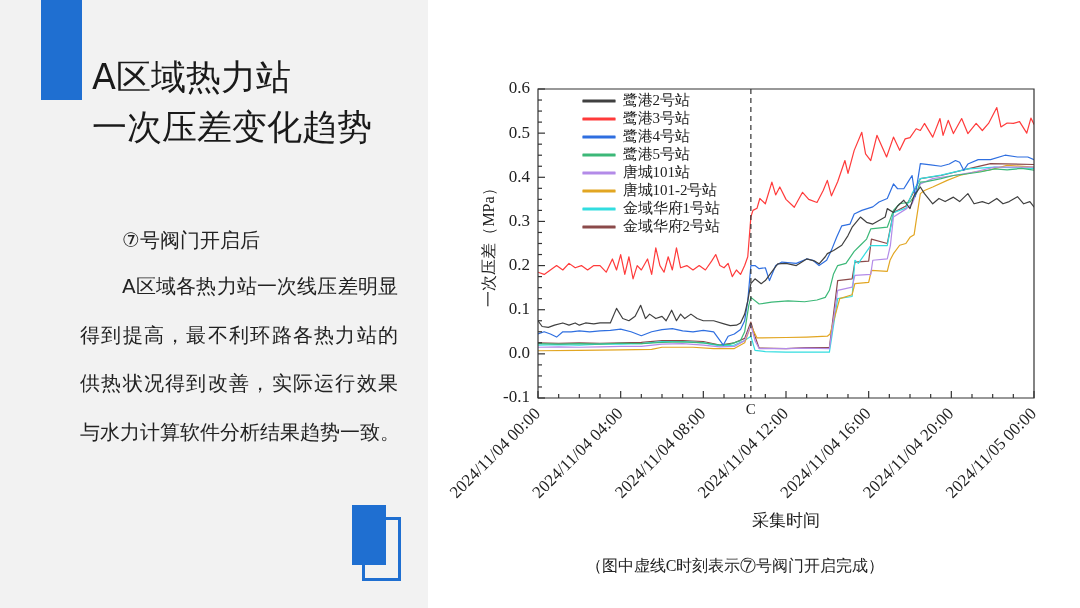 The image size is (1080, 608). What do you see at coordinates (671, 225) in the screenshot?
I see `legend-label: 金域华府2号站` at bounding box center [671, 225].